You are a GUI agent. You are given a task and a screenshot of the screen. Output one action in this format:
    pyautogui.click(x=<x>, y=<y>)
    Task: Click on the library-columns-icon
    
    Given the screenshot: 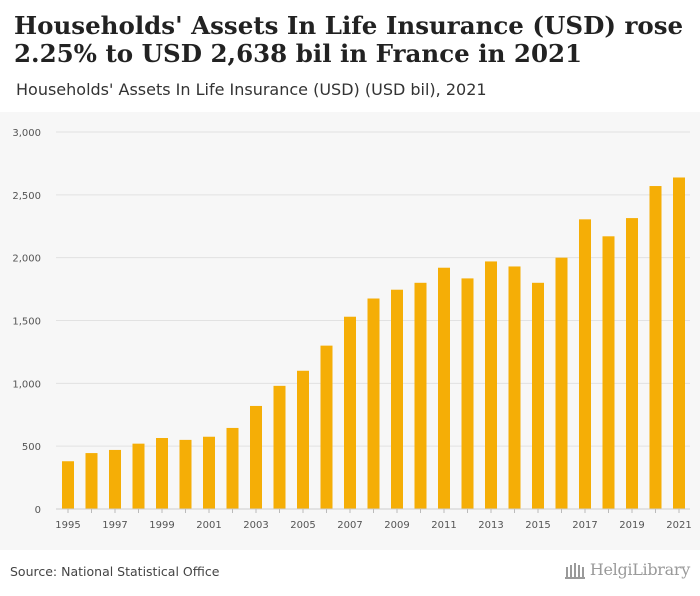 What is the action you would take?
    pyautogui.click(x=574, y=570)
    